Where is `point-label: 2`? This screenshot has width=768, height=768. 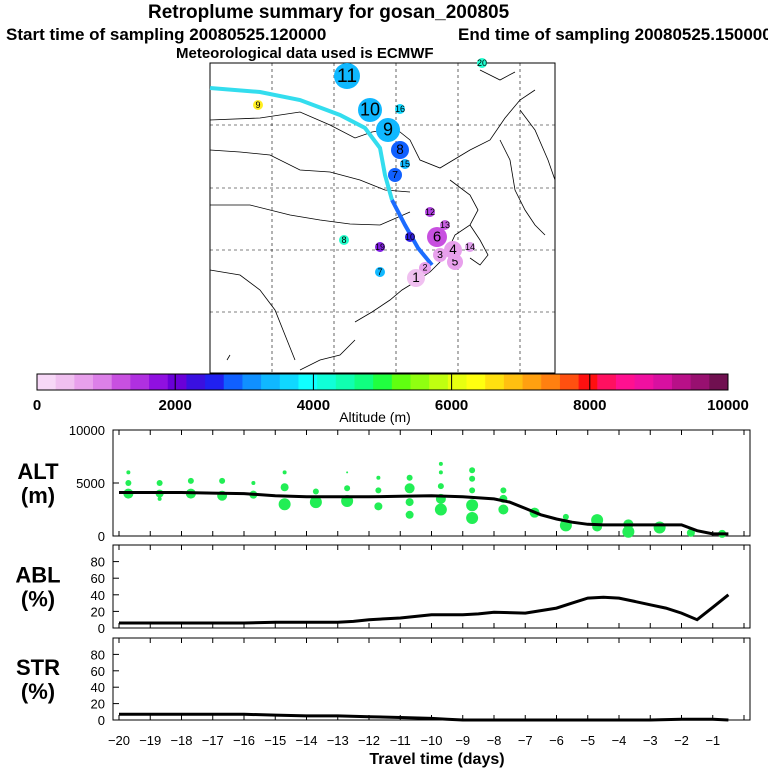 point-label: 2 is located at coordinates (424, 268).